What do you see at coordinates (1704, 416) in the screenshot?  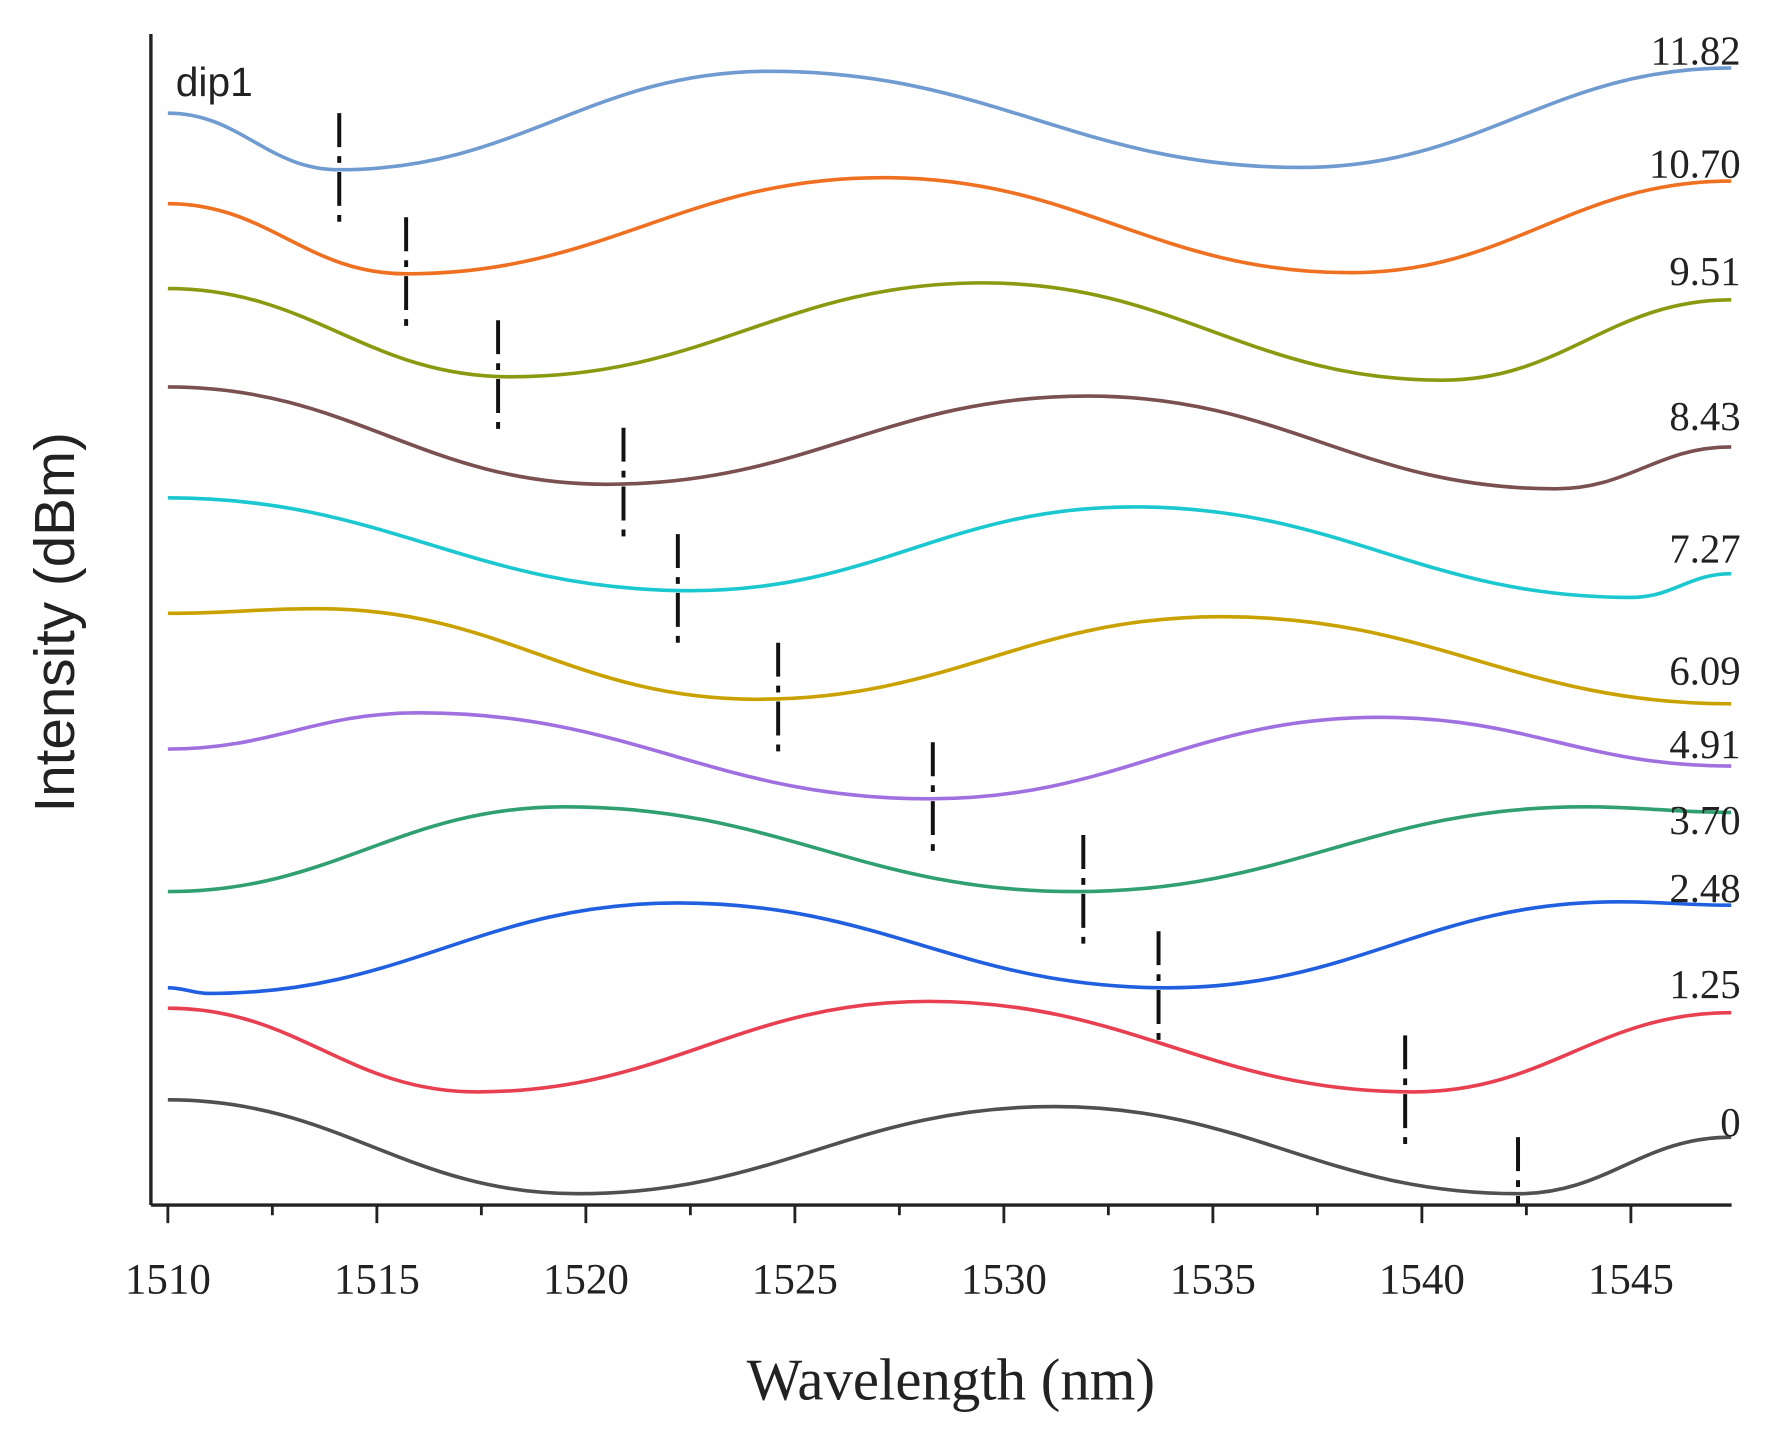 I see `curve-label-8.43: 8.43` at bounding box center [1704, 416].